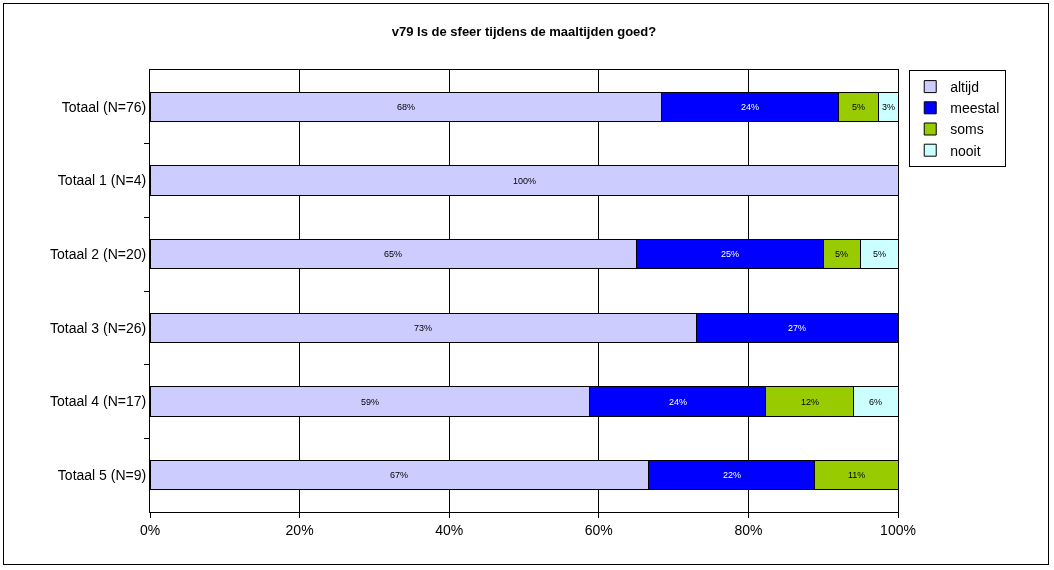  I want to click on x-tick-label: 60%, so click(598, 529).